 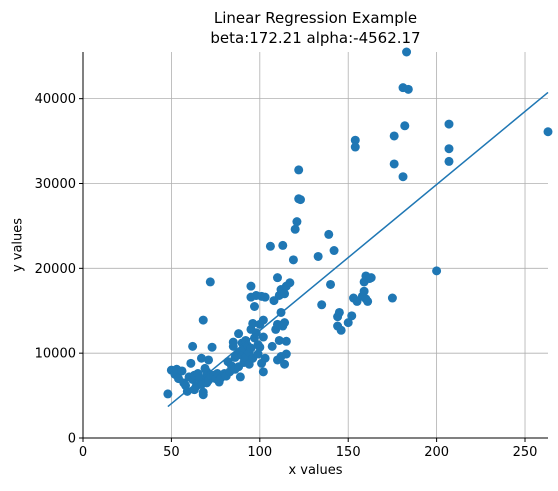 I want to click on x-axis-ticks: 0 50 100 150 200 250, so click(x=308, y=449).